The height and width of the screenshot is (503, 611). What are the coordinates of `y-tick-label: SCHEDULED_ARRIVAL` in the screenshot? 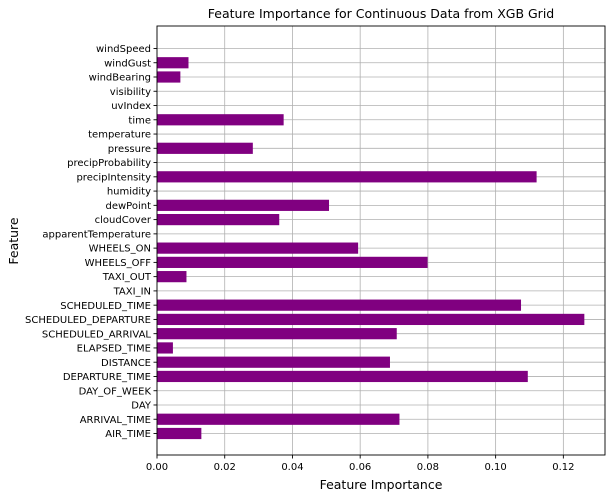 It's located at (97, 334).